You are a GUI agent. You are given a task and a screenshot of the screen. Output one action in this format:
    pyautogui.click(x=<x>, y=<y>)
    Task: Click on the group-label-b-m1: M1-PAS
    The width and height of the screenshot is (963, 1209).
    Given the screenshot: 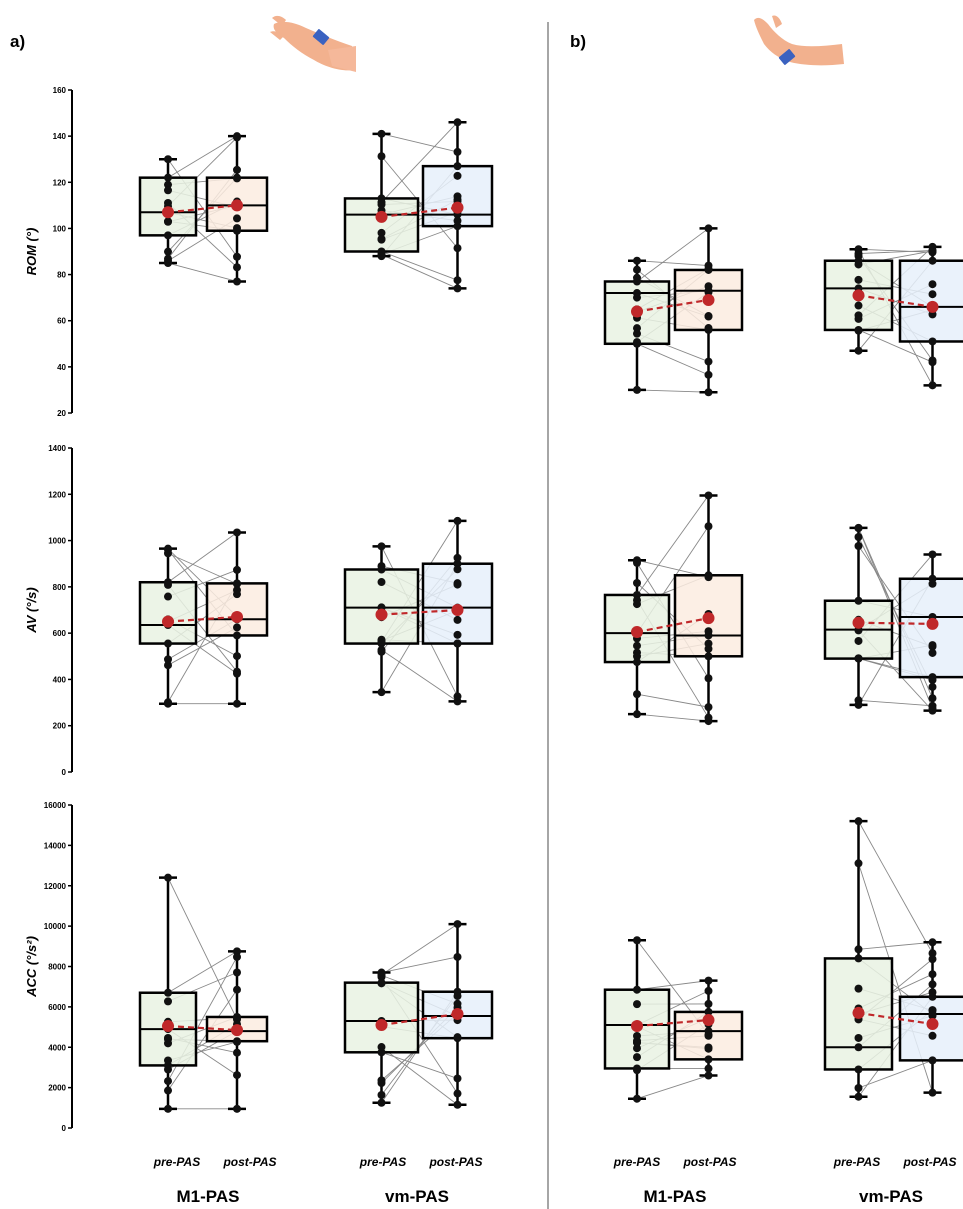 What is the action you would take?
    pyautogui.click(x=675, y=1196)
    